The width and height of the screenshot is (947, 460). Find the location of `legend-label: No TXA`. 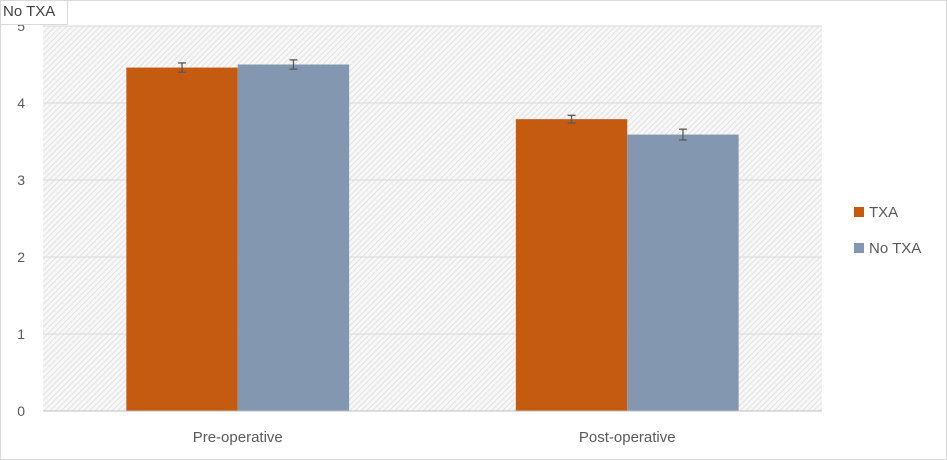

legend-label: No TXA is located at coordinates (895, 248).